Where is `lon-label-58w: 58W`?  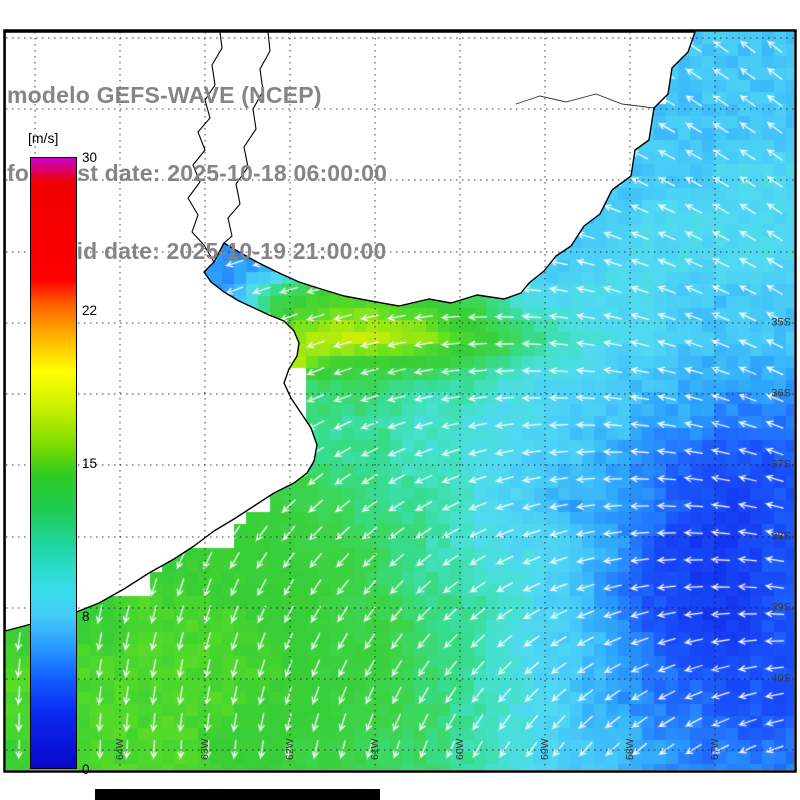 lon-label-58w: 58W is located at coordinates (630, 749).